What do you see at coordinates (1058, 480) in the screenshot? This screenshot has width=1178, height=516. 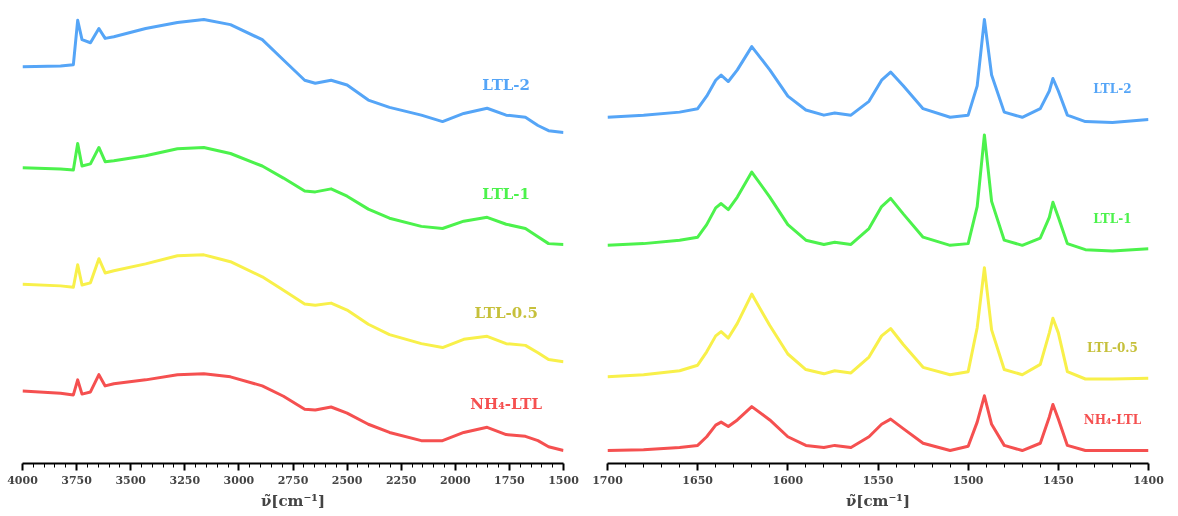 I see `x-tick-label: 1450` at bounding box center [1058, 480].